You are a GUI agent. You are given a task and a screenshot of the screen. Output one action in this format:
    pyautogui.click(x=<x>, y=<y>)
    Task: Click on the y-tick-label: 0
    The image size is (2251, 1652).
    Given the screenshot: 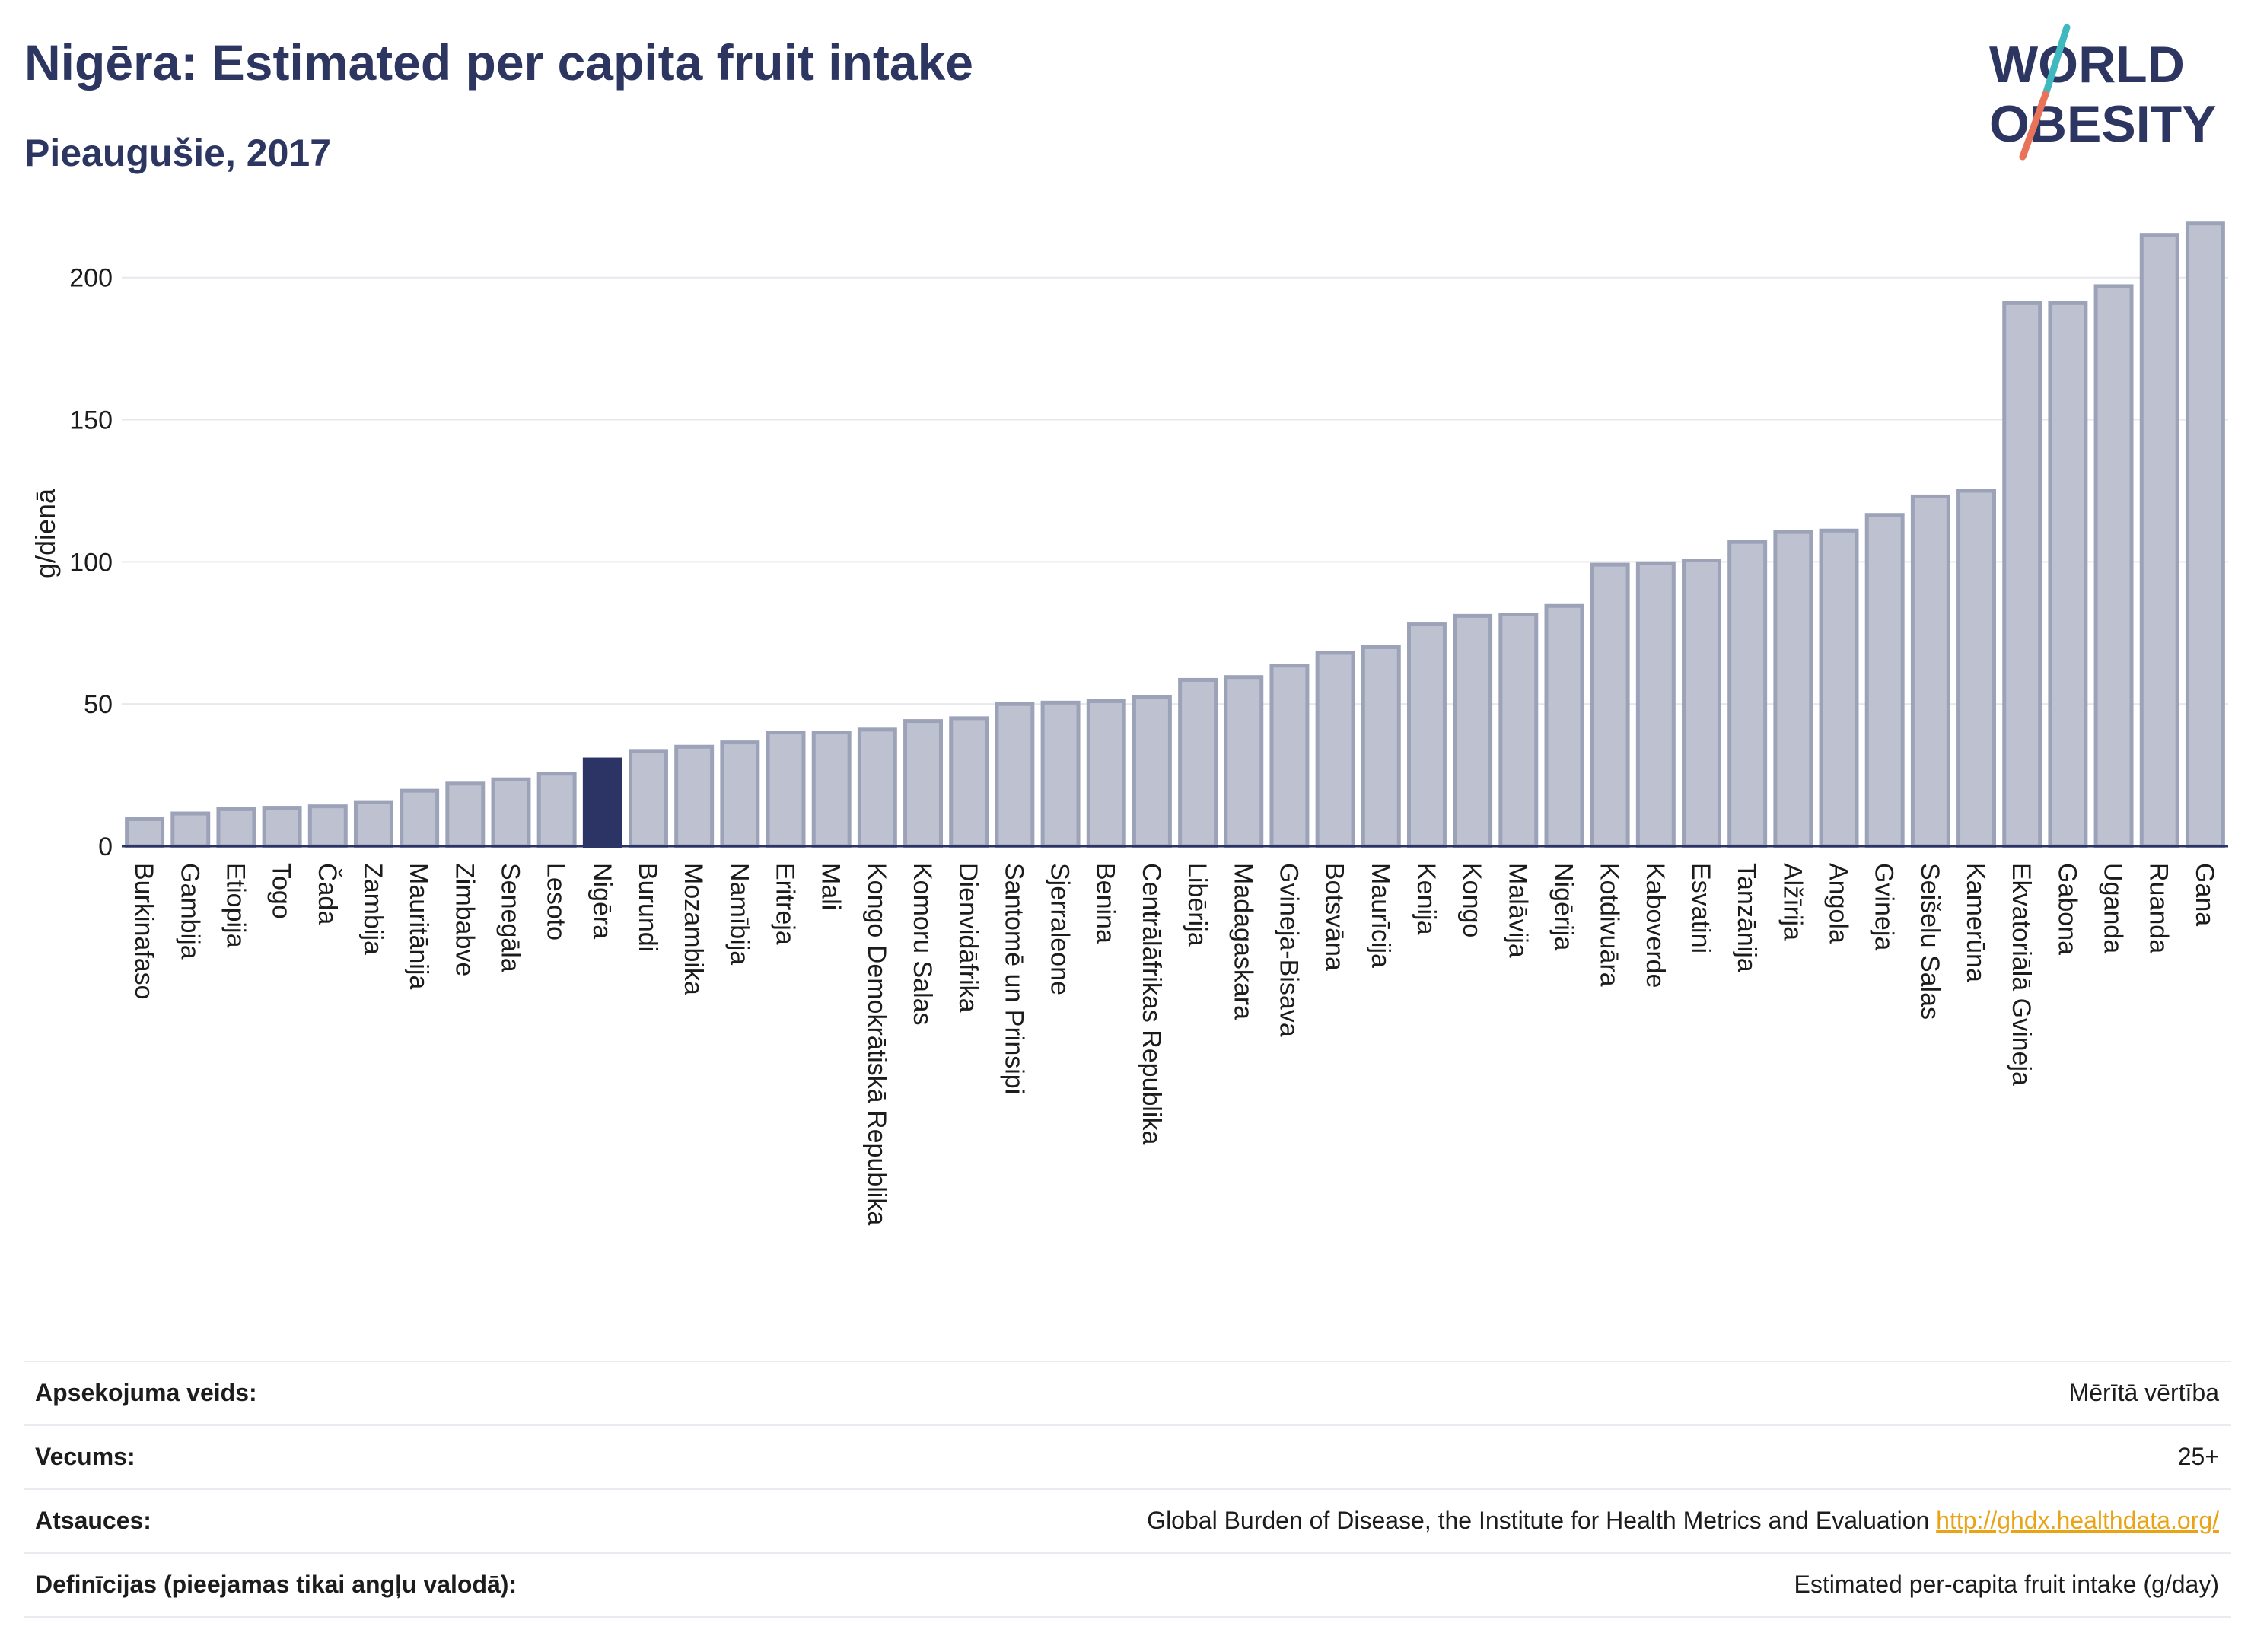 What is the action you would take?
    pyautogui.click(x=105, y=846)
    